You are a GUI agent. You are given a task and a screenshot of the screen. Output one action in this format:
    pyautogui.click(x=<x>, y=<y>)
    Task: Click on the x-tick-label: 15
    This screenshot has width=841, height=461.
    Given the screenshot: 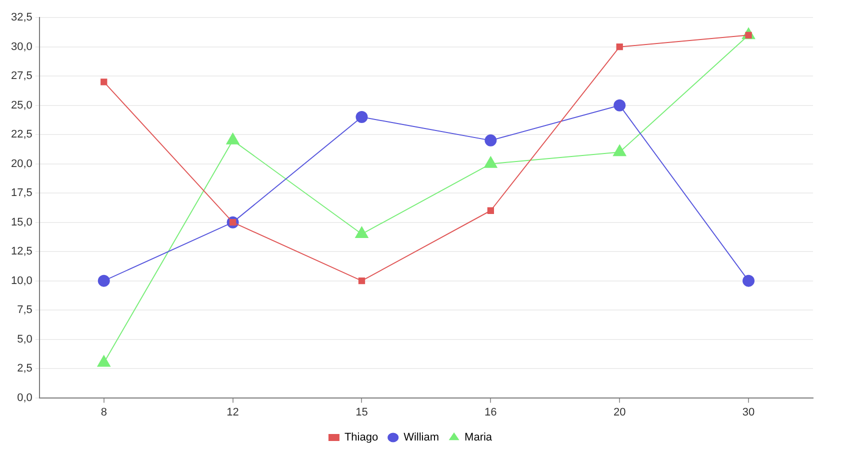 What is the action you would take?
    pyautogui.click(x=362, y=412)
    